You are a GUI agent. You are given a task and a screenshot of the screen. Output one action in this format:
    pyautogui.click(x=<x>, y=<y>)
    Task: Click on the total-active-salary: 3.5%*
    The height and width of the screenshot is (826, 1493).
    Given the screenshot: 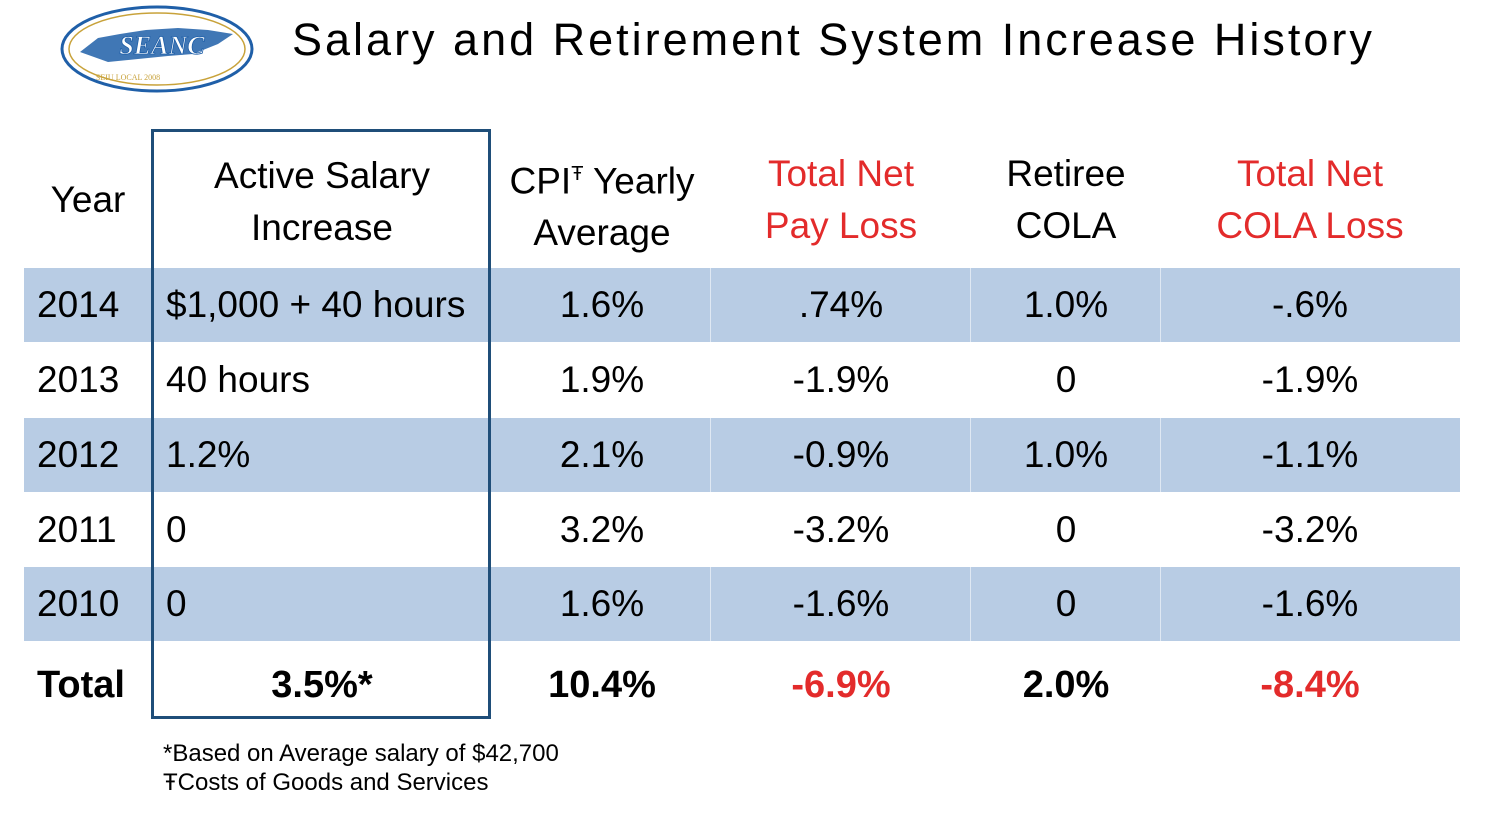 What is the action you would take?
    pyautogui.click(x=322, y=684)
    